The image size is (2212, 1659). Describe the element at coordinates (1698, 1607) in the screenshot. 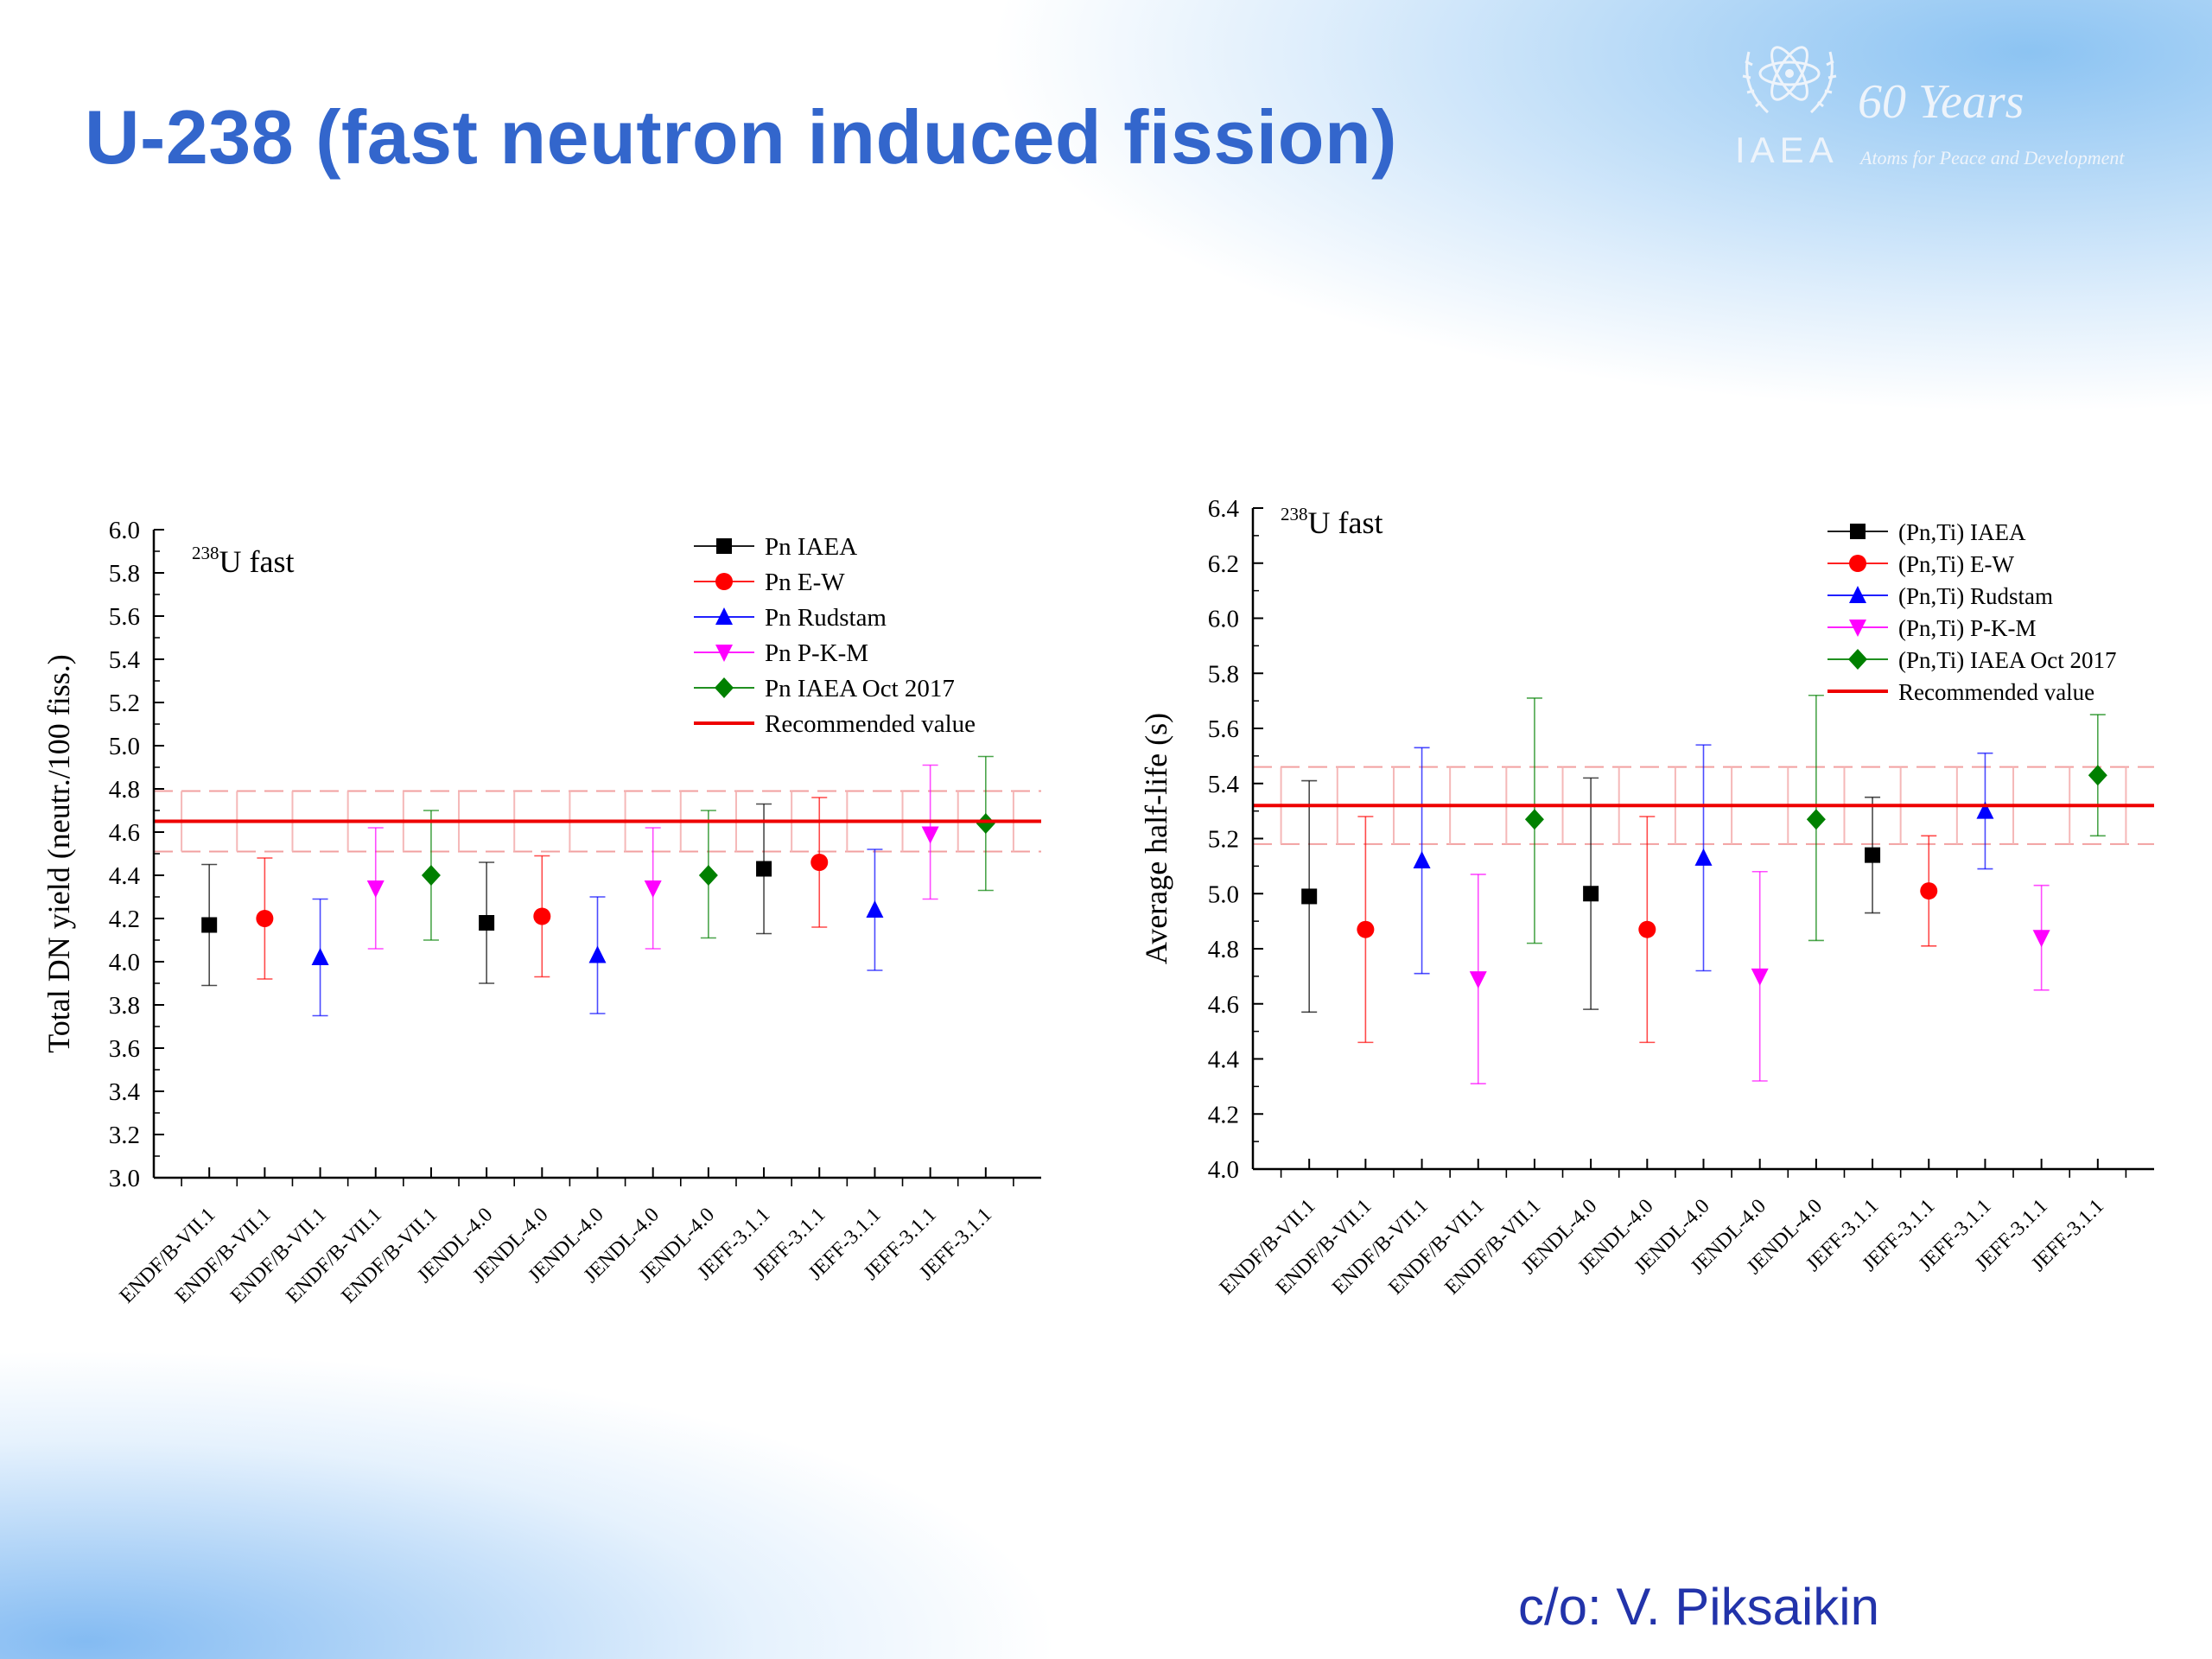

I see `credit-text: c/o: V. Piksaikin` at that location.